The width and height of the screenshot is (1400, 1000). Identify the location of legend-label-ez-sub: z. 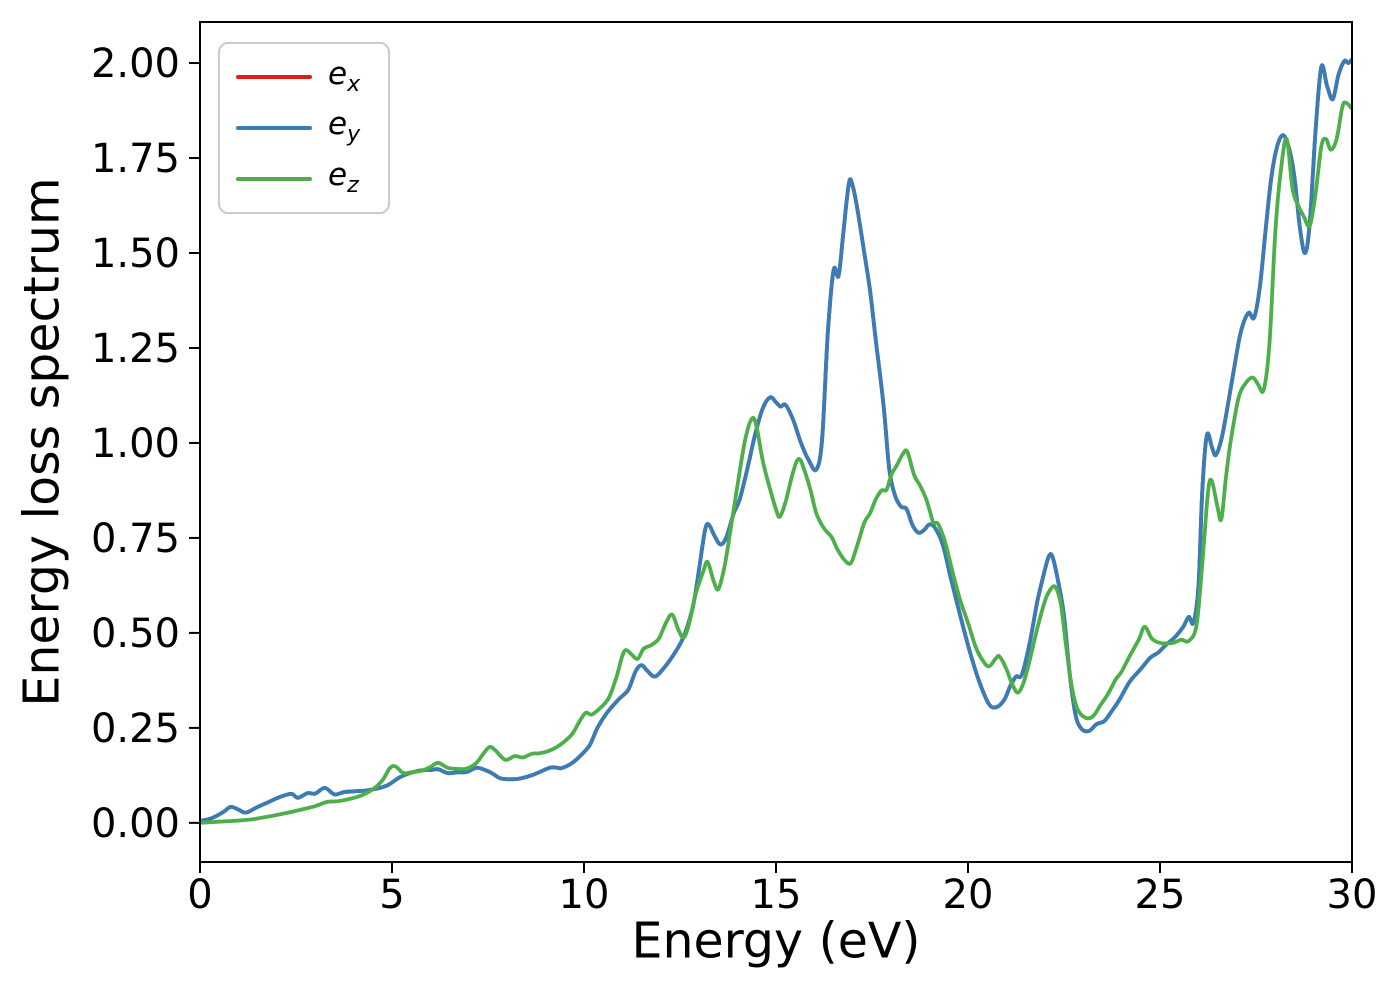
(353, 186).